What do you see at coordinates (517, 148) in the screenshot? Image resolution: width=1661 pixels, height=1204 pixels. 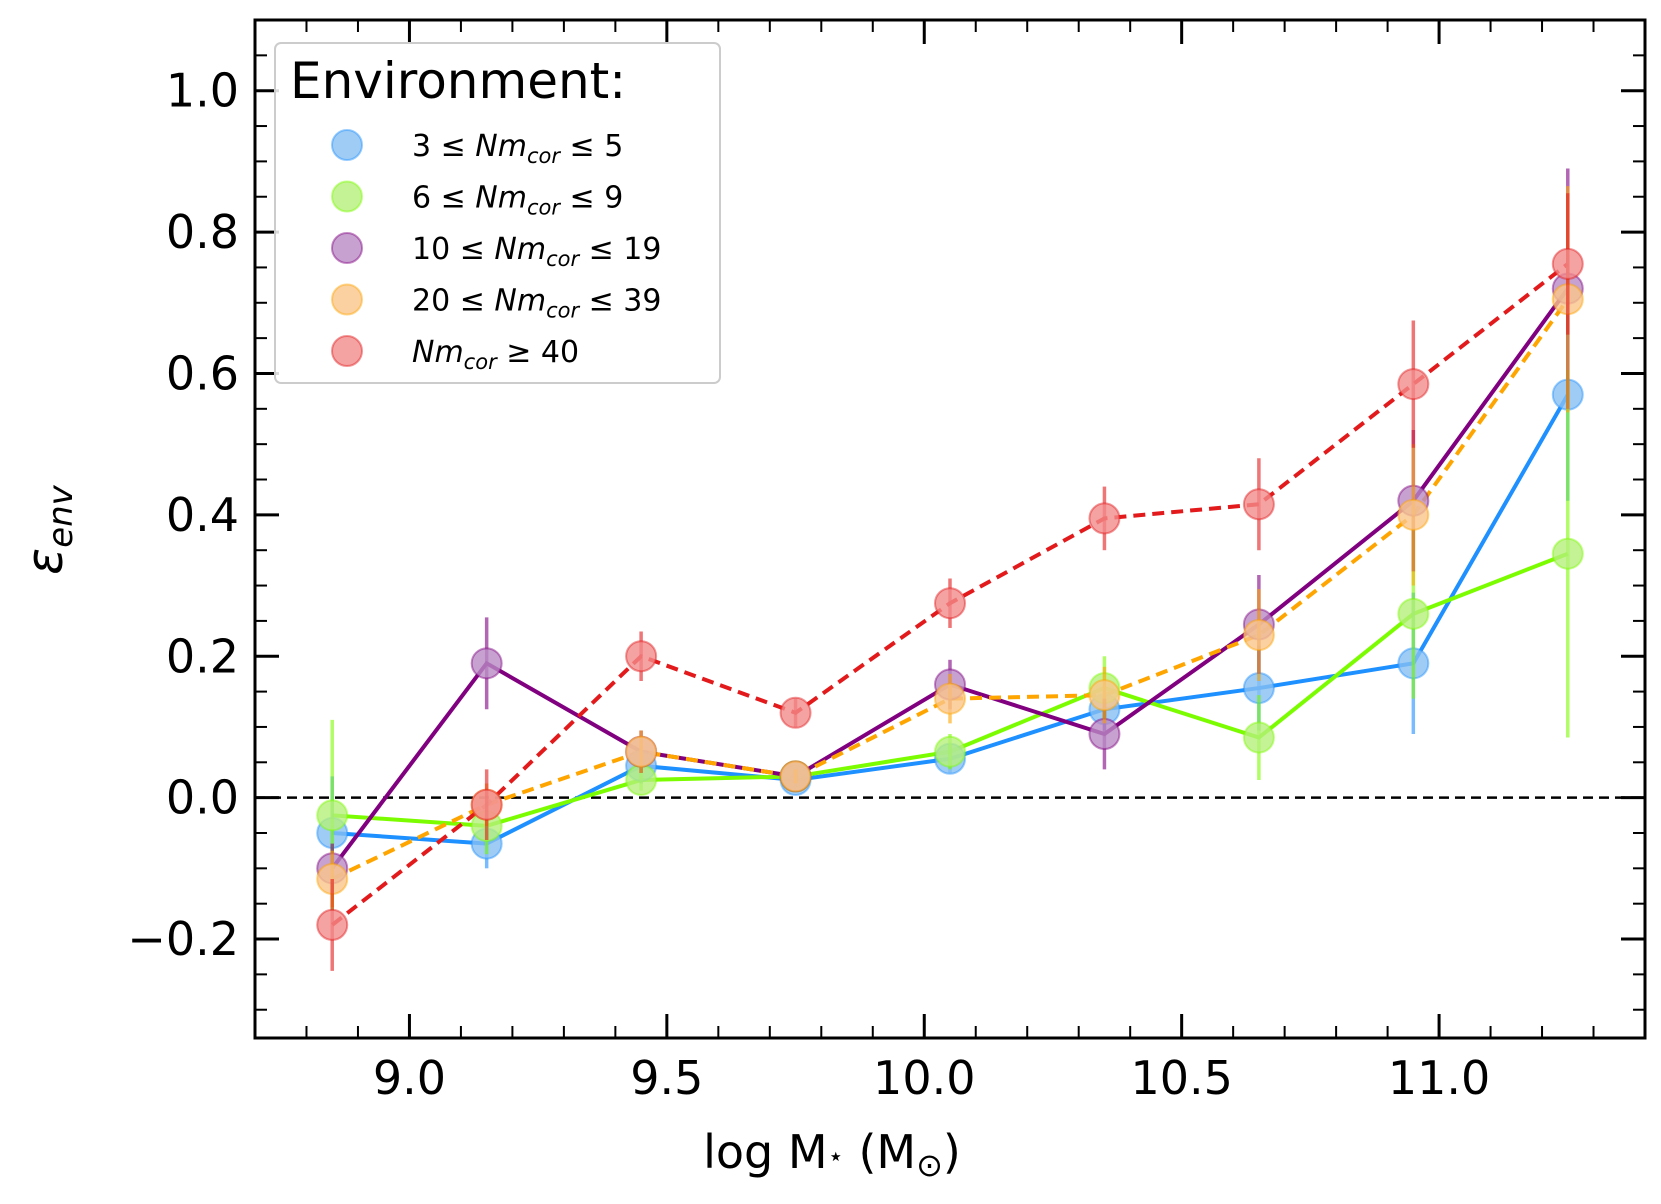 I see `legend-label-1: 3 ≤ Nmcor ≤ 5` at bounding box center [517, 148].